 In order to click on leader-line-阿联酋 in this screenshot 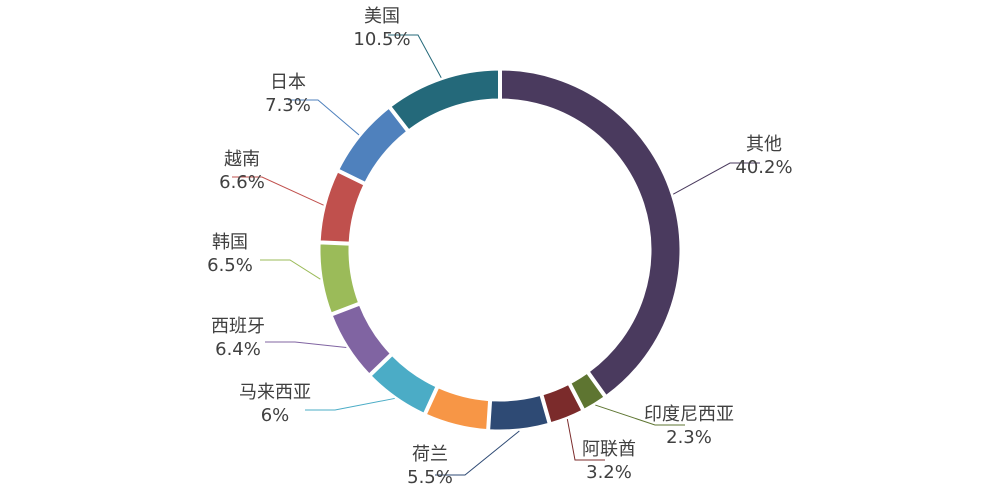, I will do `click(585, 439)`.